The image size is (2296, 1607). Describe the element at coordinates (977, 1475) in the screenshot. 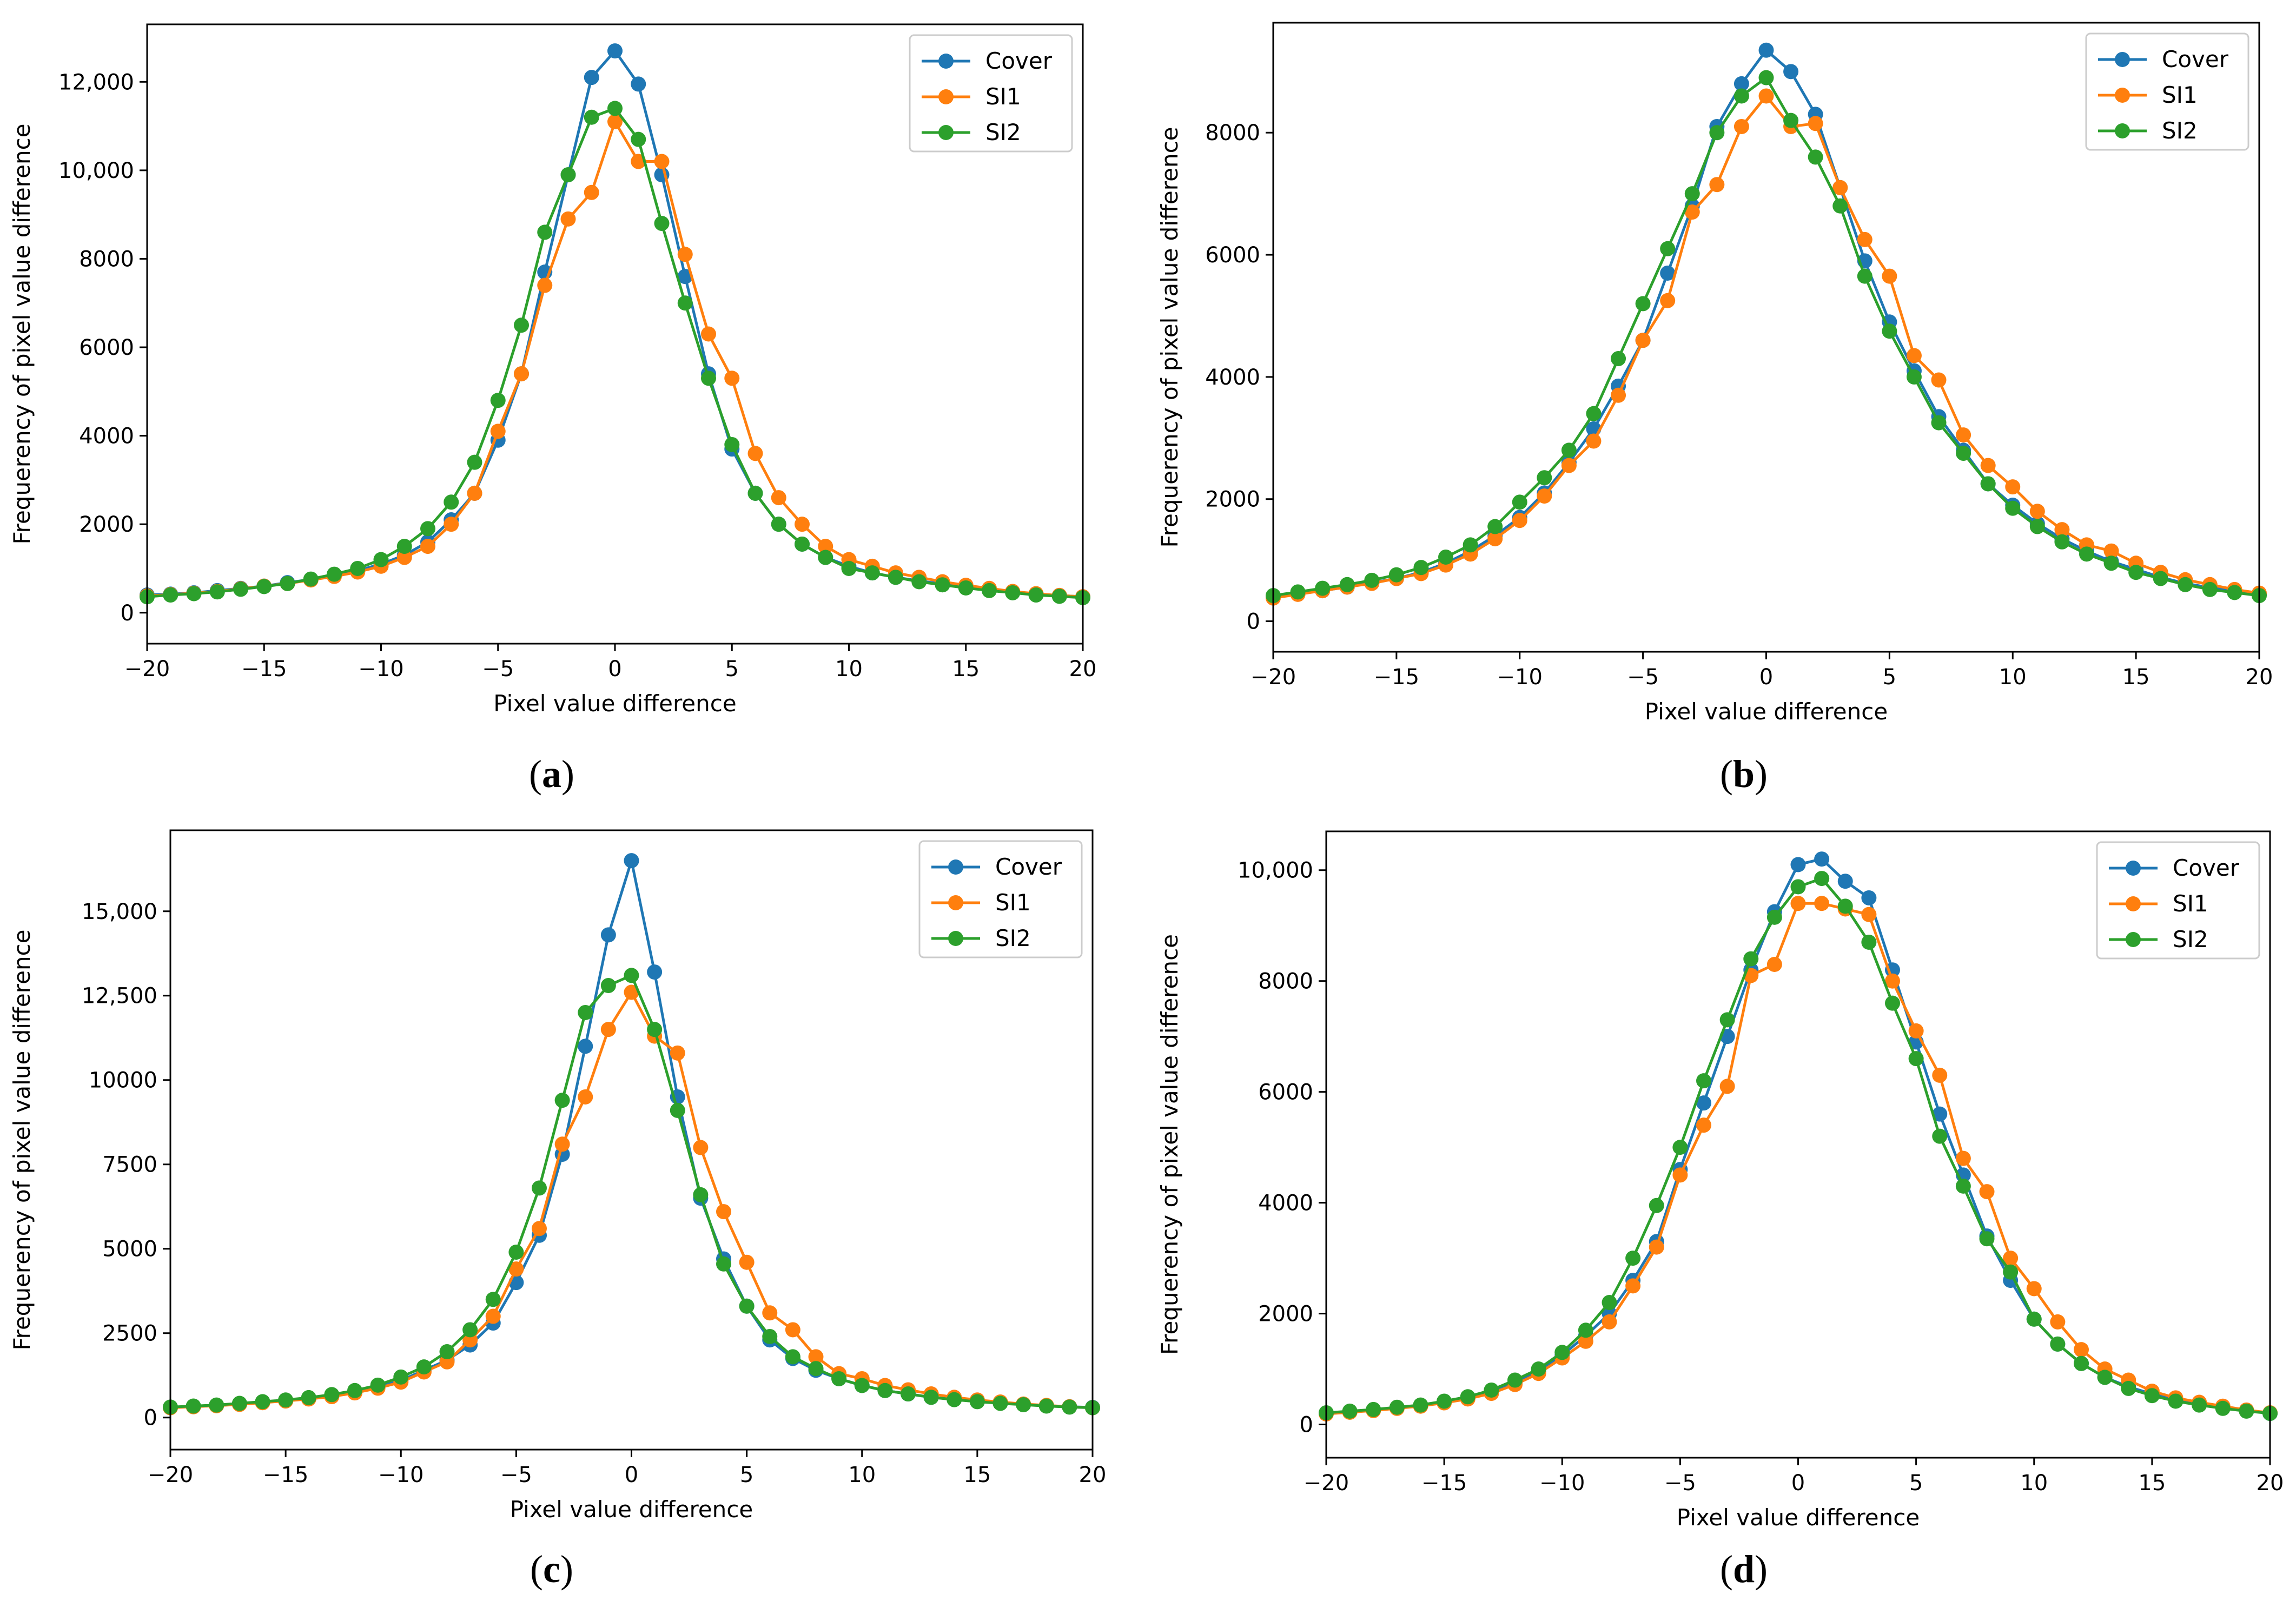

I see `x-tick-label: 15` at that location.